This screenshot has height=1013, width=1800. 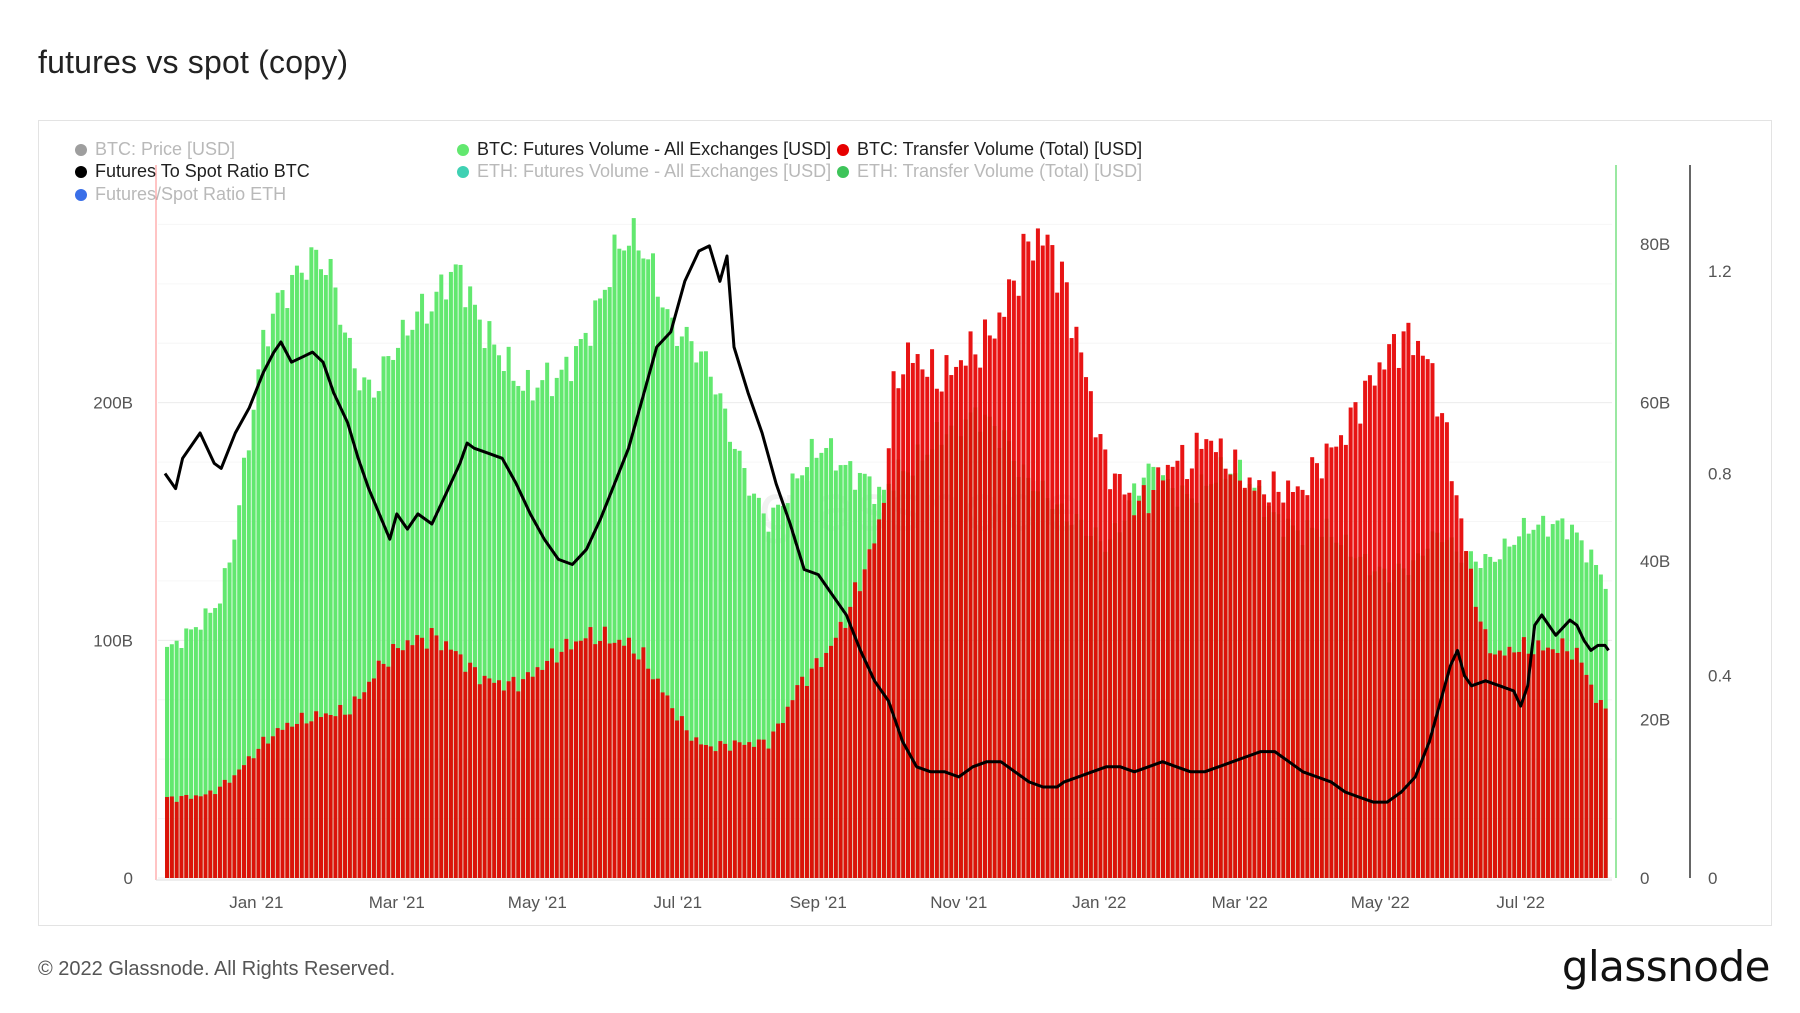 I want to click on x-tick-label: May '21, so click(x=537, y=902).